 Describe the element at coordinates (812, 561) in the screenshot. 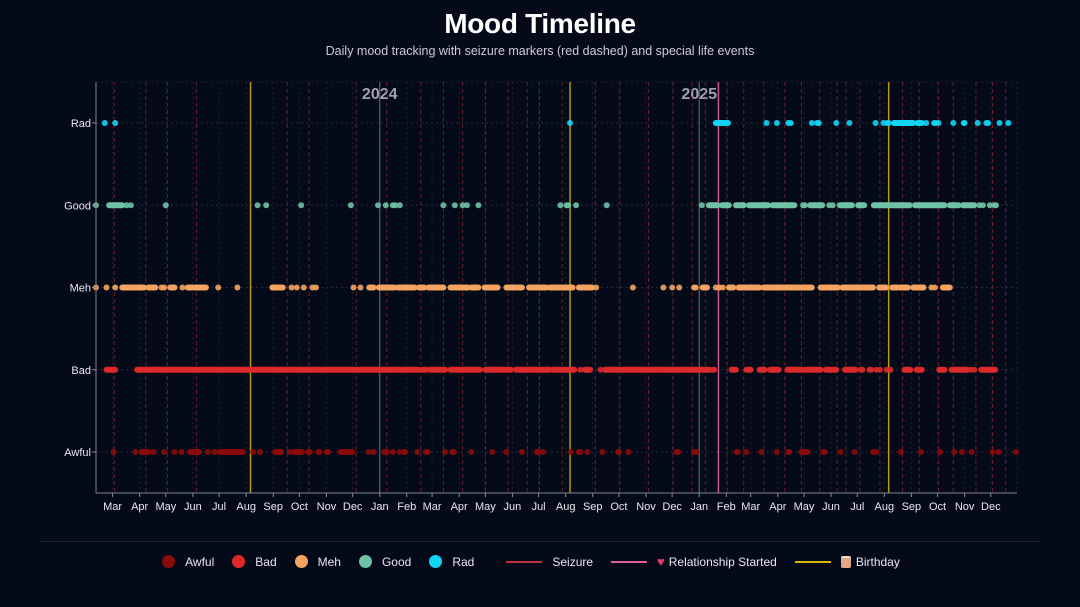

I see `birthday-line-icon` at that location.